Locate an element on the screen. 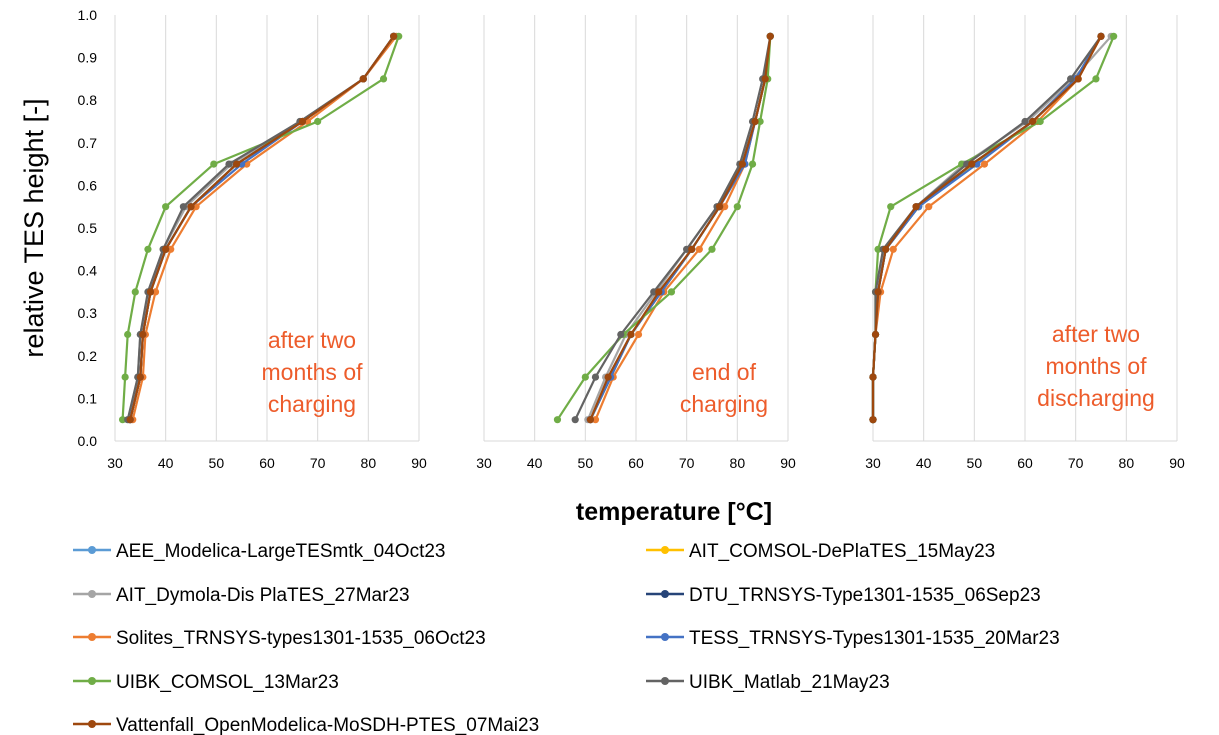 The width and height of the screenshot is (1219, 735). panel-annotation: after two months of charging is located at coordinates (313, 372).